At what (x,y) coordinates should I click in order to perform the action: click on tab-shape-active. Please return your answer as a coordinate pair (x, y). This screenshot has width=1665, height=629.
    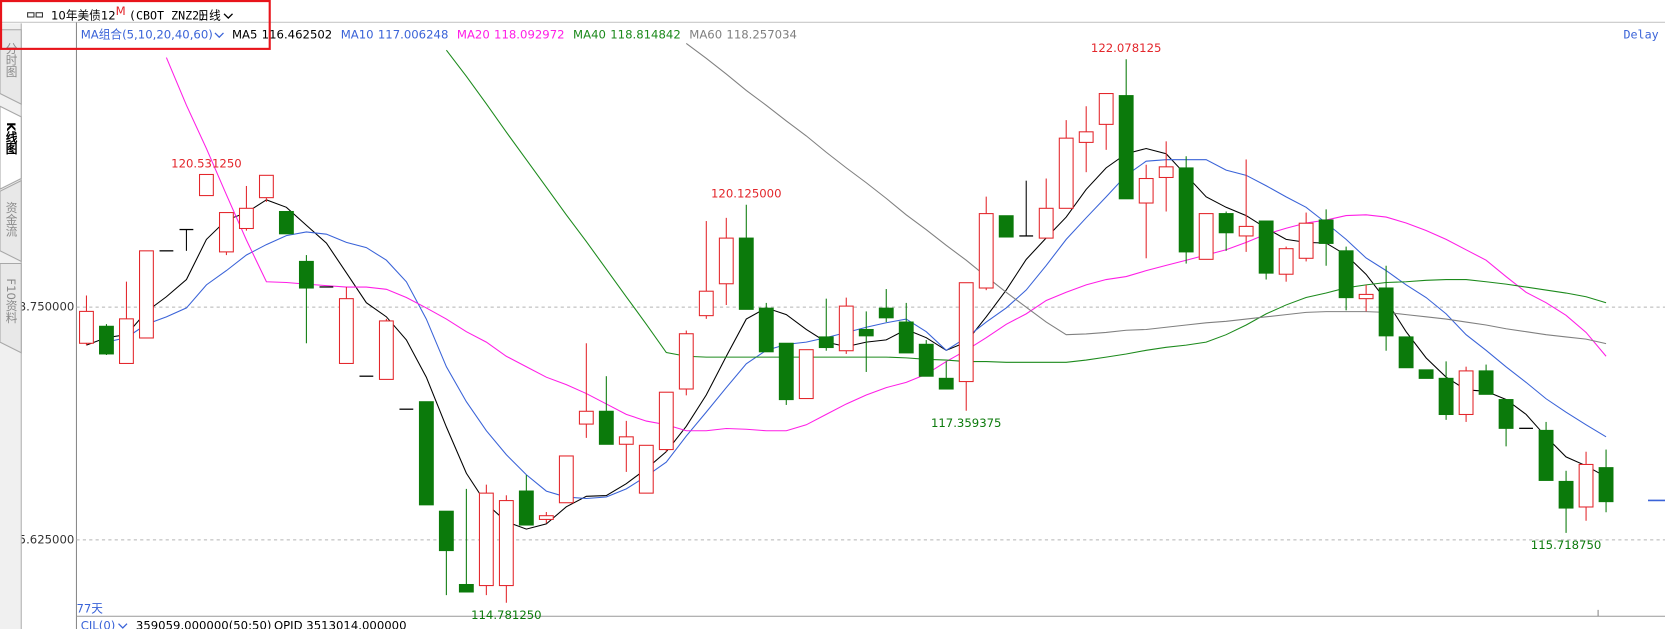
    Looking at the image, I should click on (11, 147).